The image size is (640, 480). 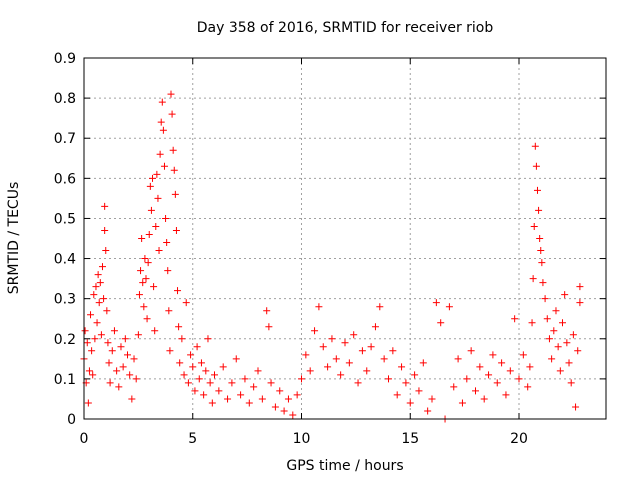 What do you see at coordinates (84, 439) in the screenshot?
I see `x-tick-label: 0` at bounding box center [84, 439].